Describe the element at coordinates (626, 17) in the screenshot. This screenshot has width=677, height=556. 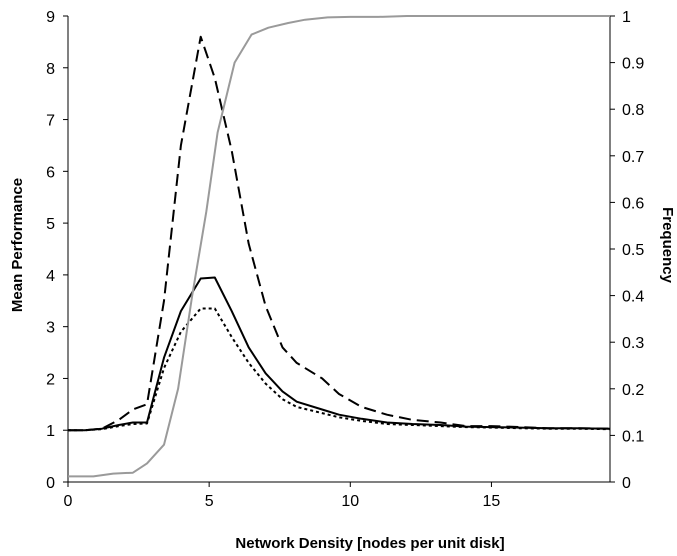
I see `y-right-tick-label: 1` at that location.